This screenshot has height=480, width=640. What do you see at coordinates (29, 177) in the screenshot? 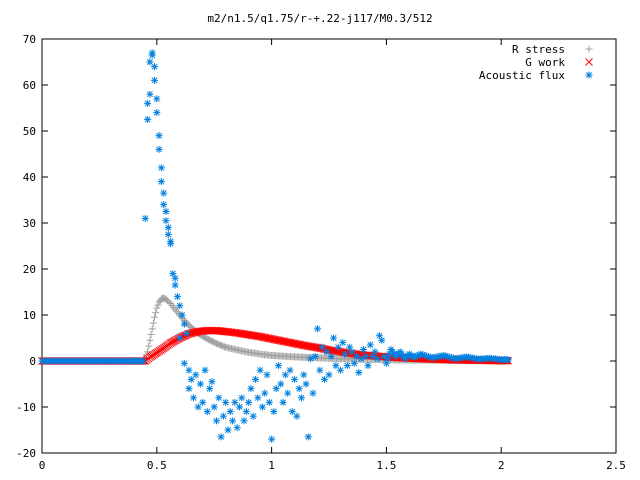
I see `y-tick-label: 40` at bounding box center [29, 177].